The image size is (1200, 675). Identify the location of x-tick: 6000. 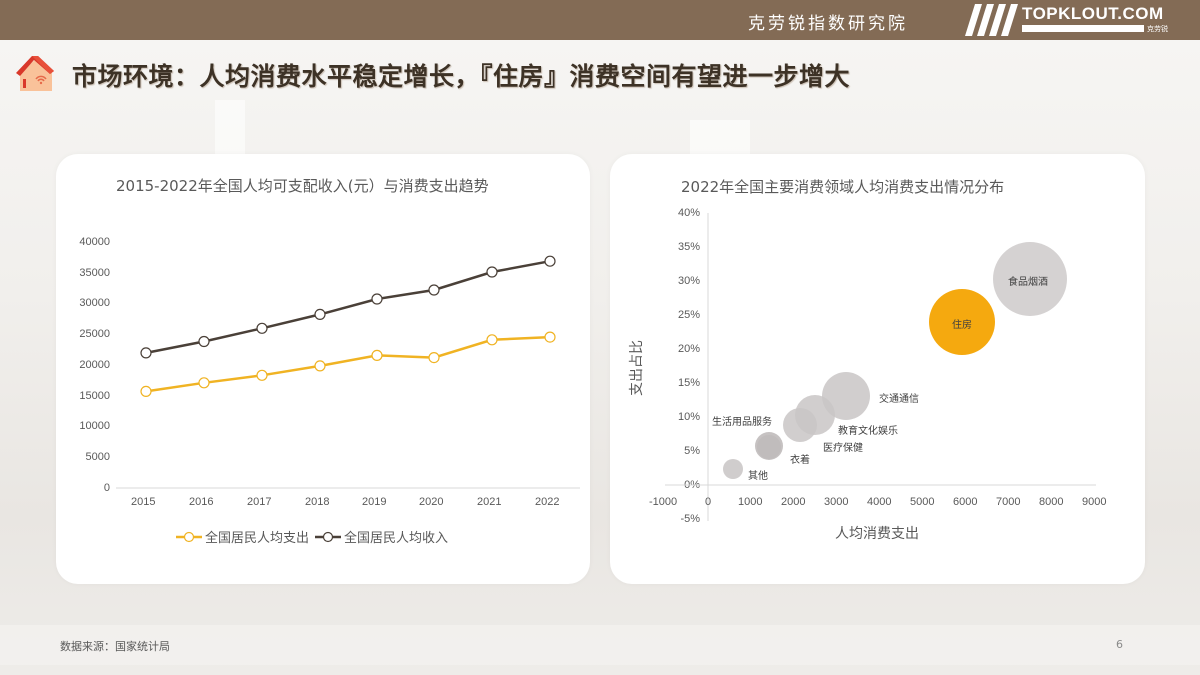
(965, 502).